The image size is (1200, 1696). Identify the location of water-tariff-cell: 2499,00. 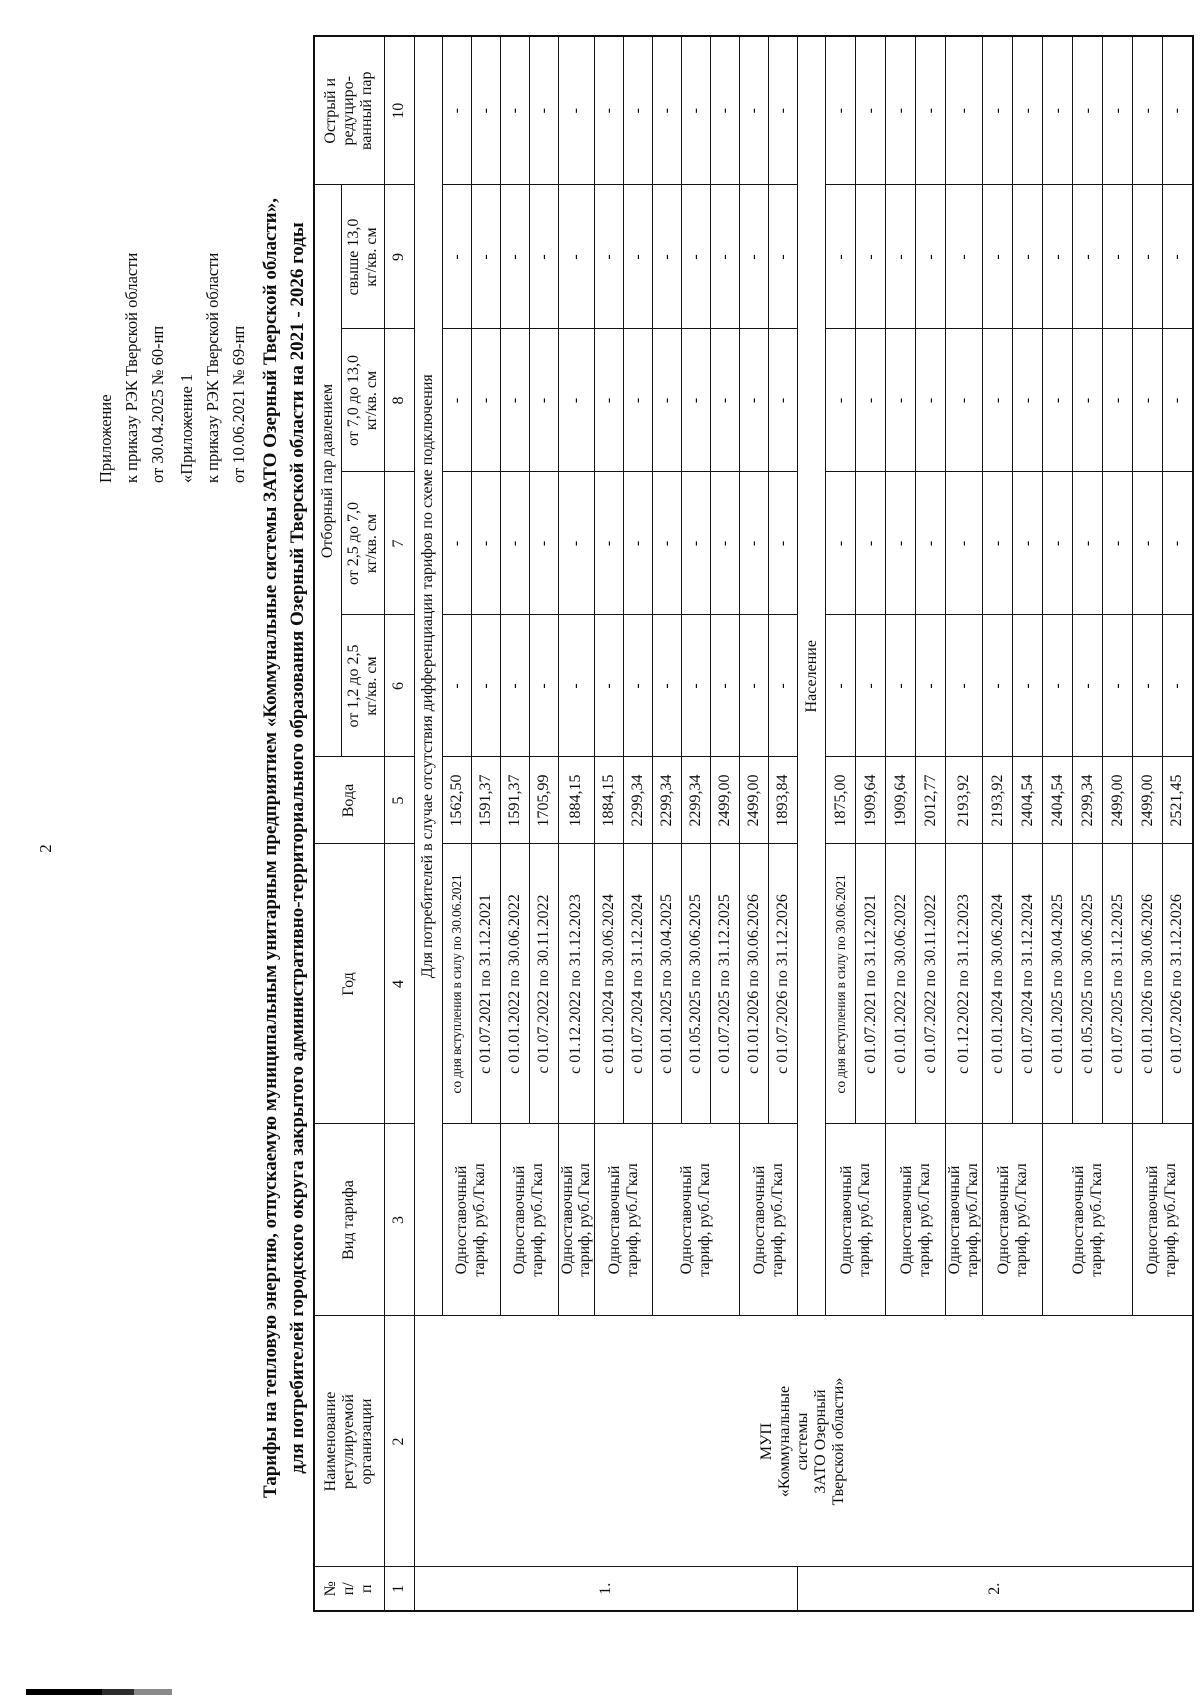
(1147, 800).